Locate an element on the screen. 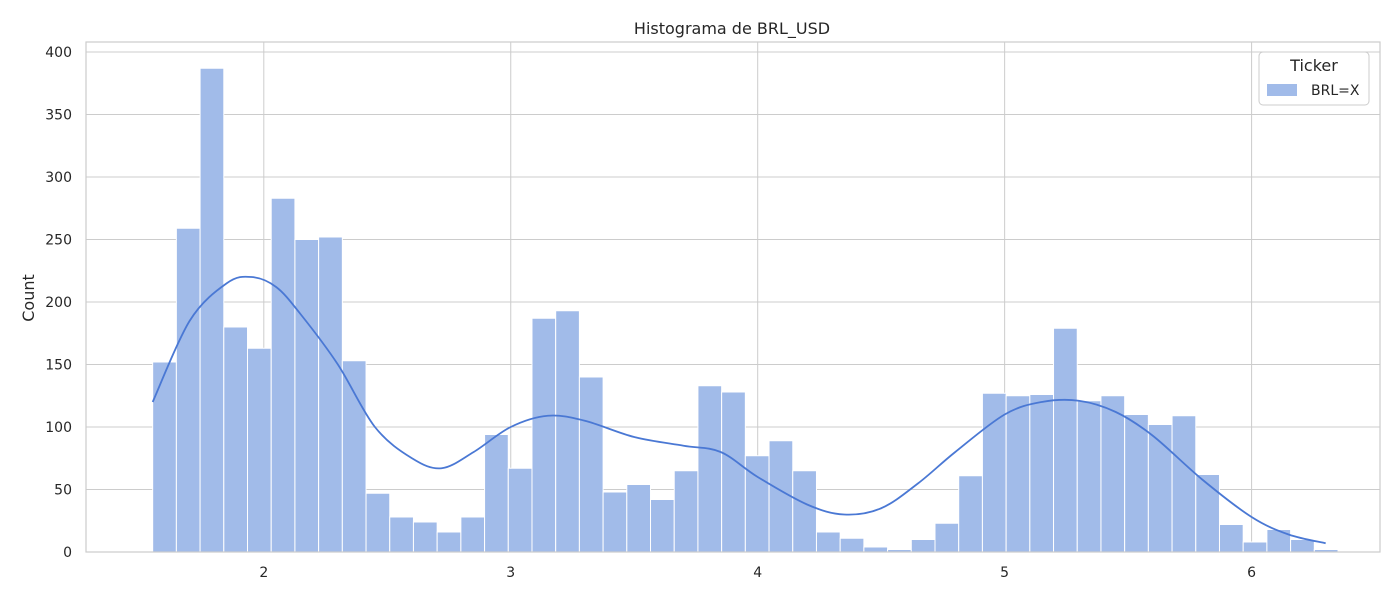 Image resolution: width=1400 pixels, height=600 pixels. x-tick-labels: 2 3 4 5 6 is located at coordinates (757, 573).